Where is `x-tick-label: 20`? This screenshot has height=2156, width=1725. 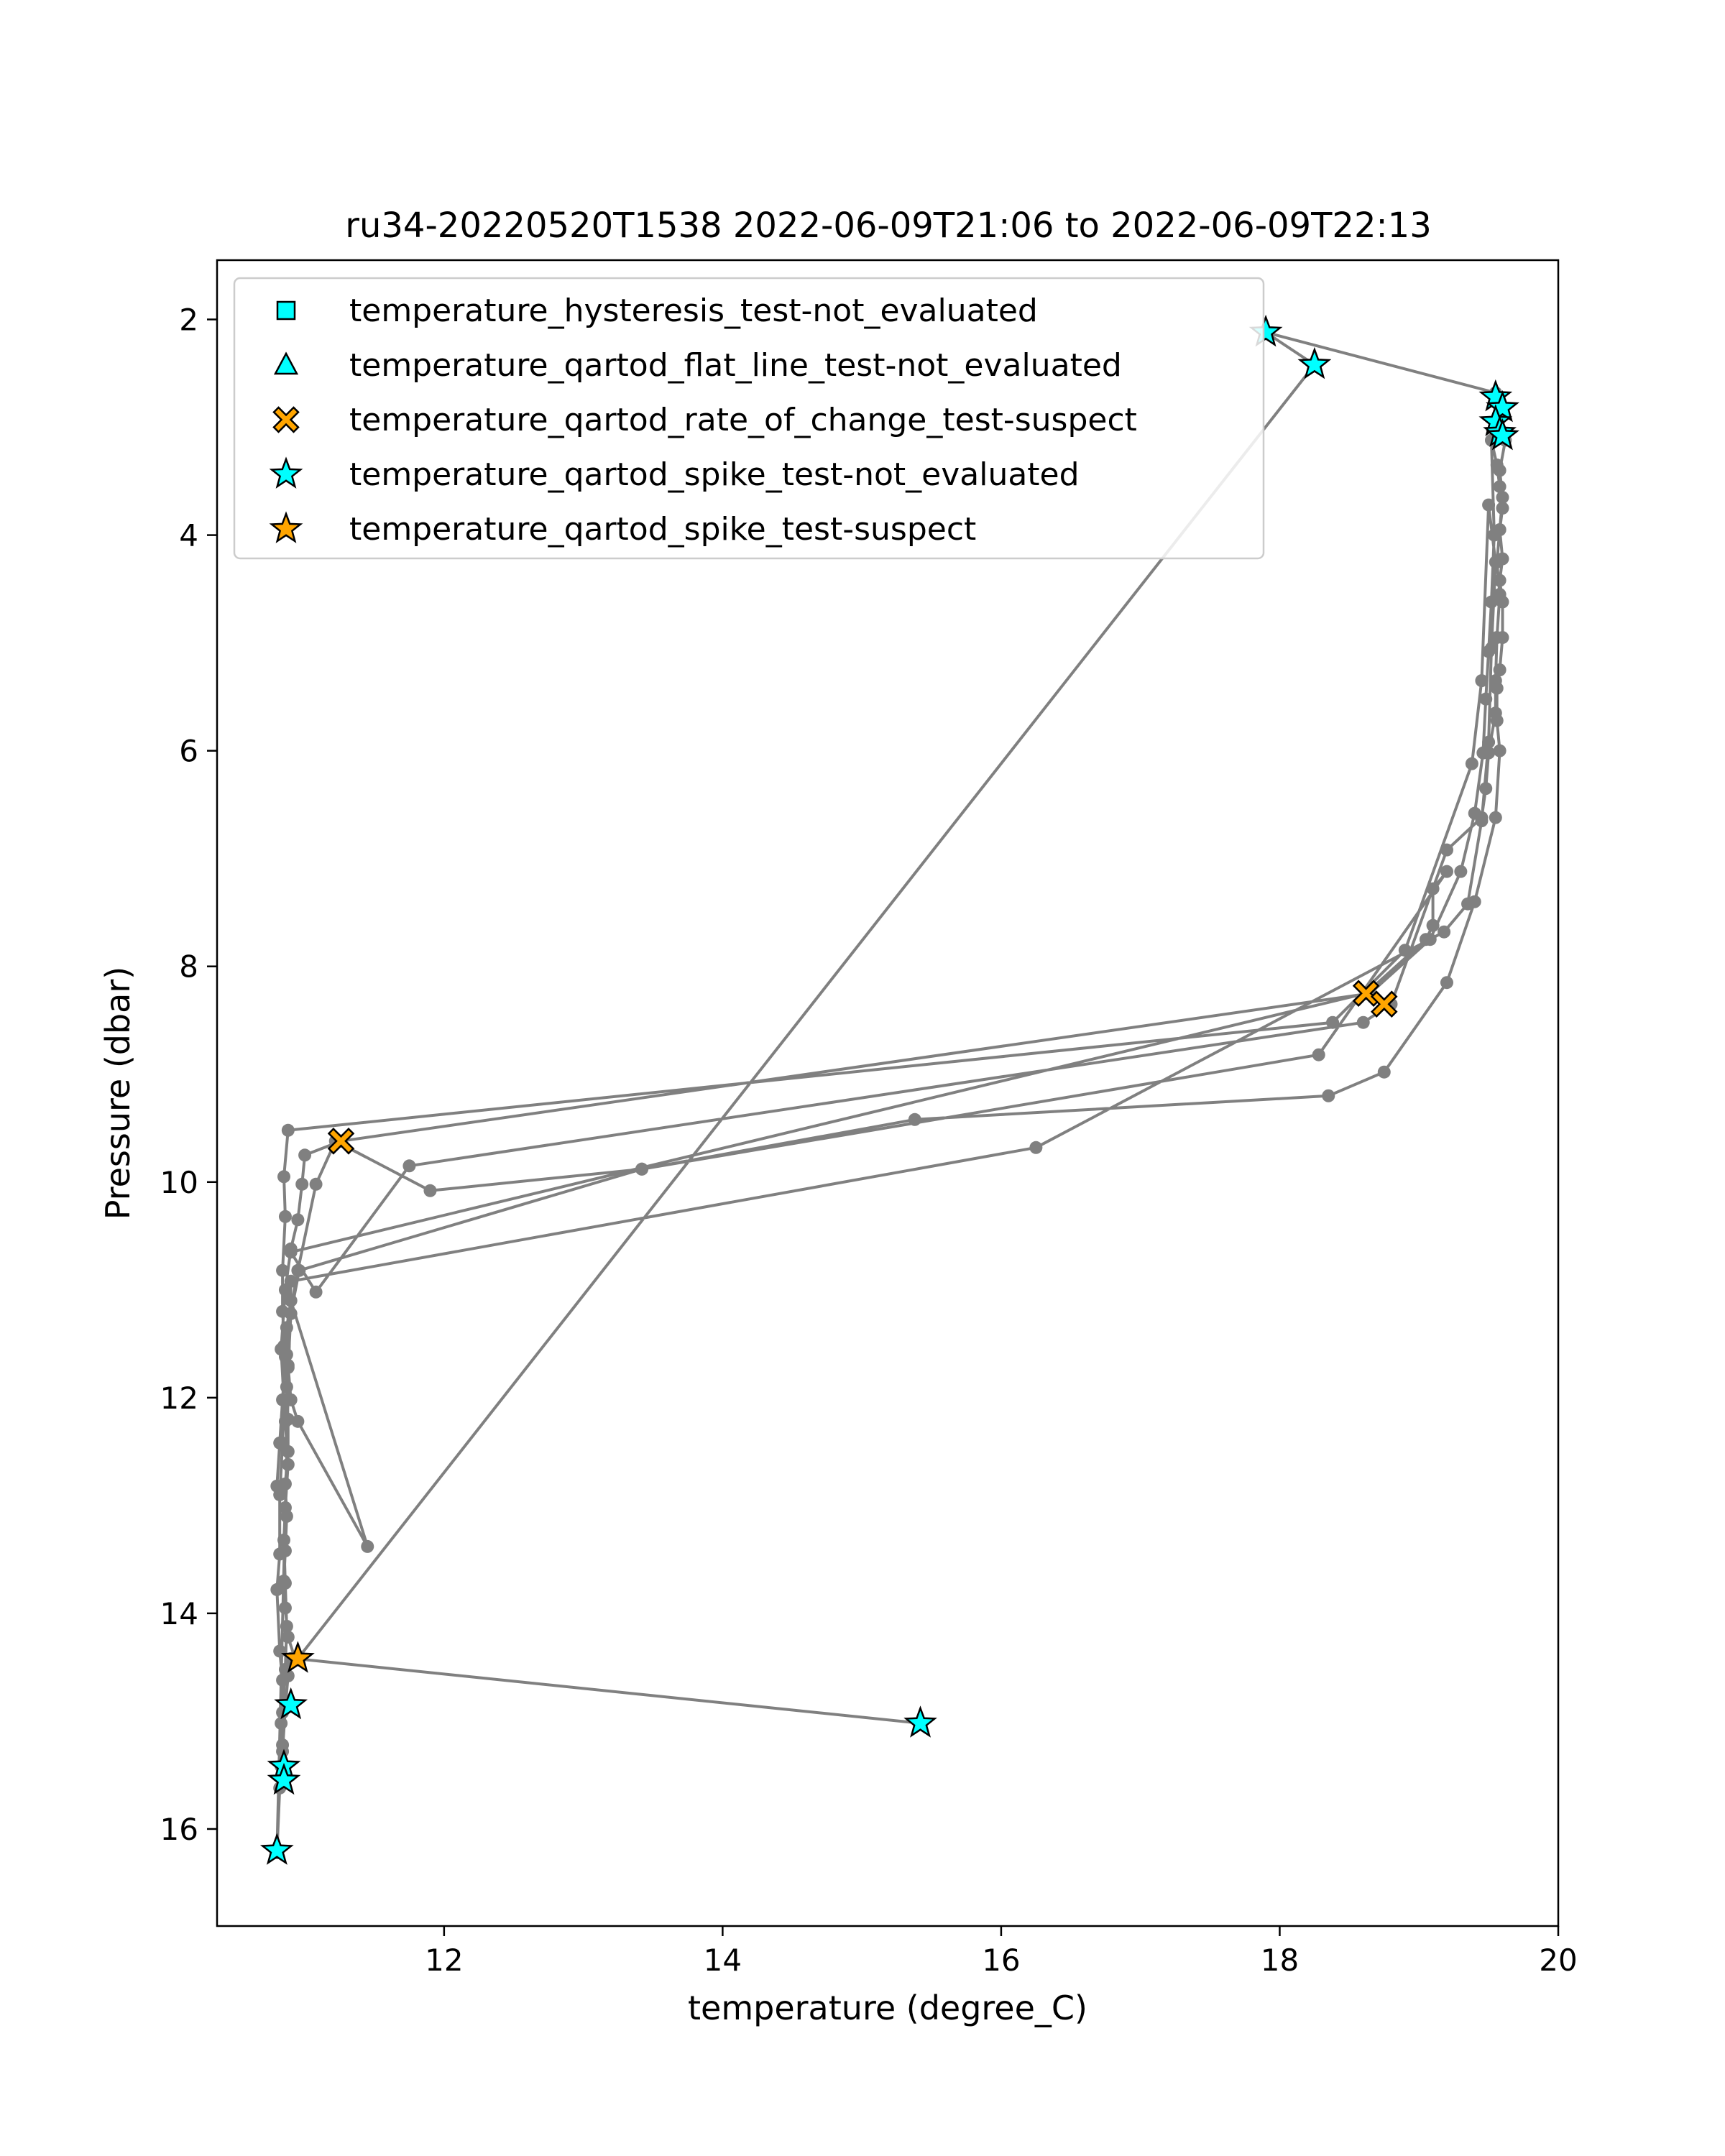
x-tick-label: 20 is located at coordinates (1558, 1960).